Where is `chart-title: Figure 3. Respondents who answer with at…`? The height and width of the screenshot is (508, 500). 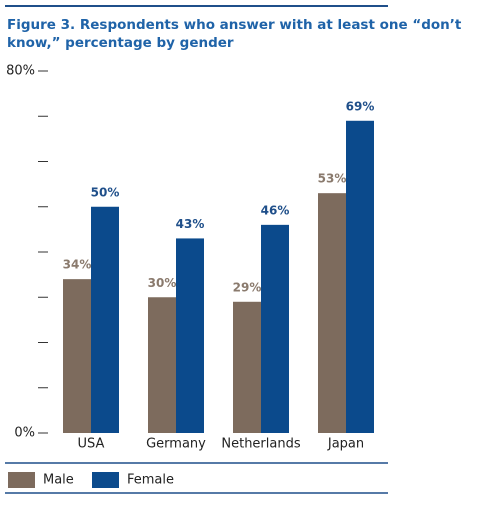
chart-title: Figure 3. Respondents who answer with at… is located at coordinates (234, 25).